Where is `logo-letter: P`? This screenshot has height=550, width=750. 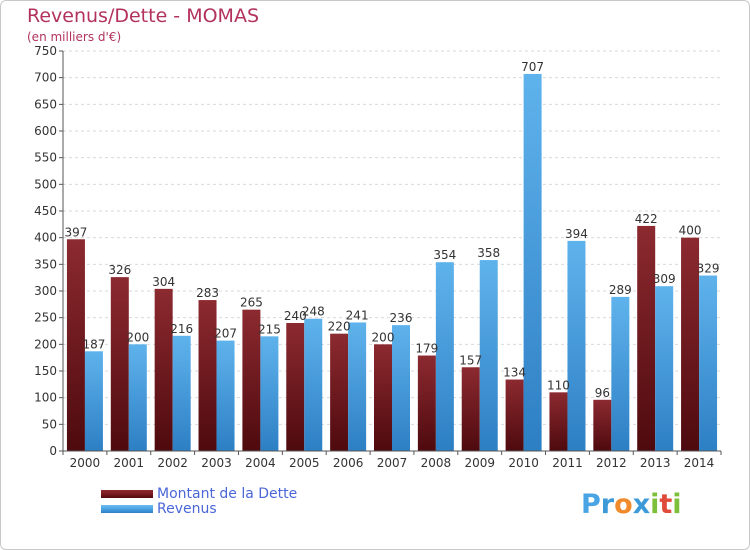 logo-letter: P is located at coordinates (591, 504).